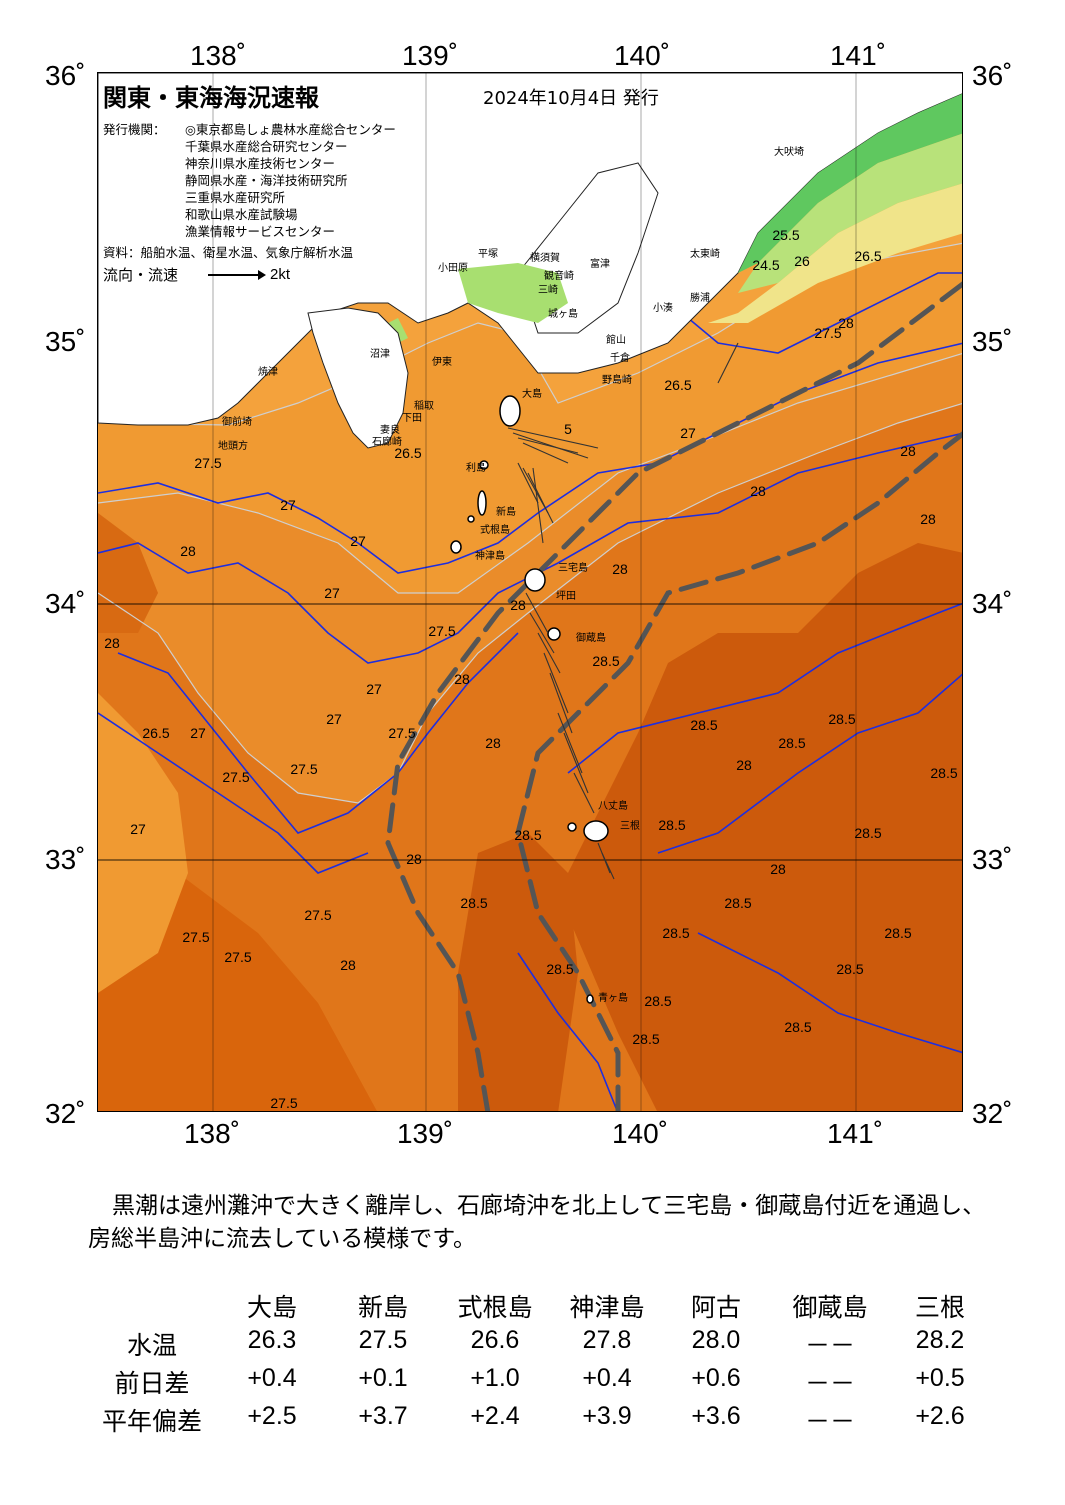 Image resolution: width=1065 pixels, height=1505 pixels. I want to click on isotherm-label-28-i: 28, so click(518, 605).